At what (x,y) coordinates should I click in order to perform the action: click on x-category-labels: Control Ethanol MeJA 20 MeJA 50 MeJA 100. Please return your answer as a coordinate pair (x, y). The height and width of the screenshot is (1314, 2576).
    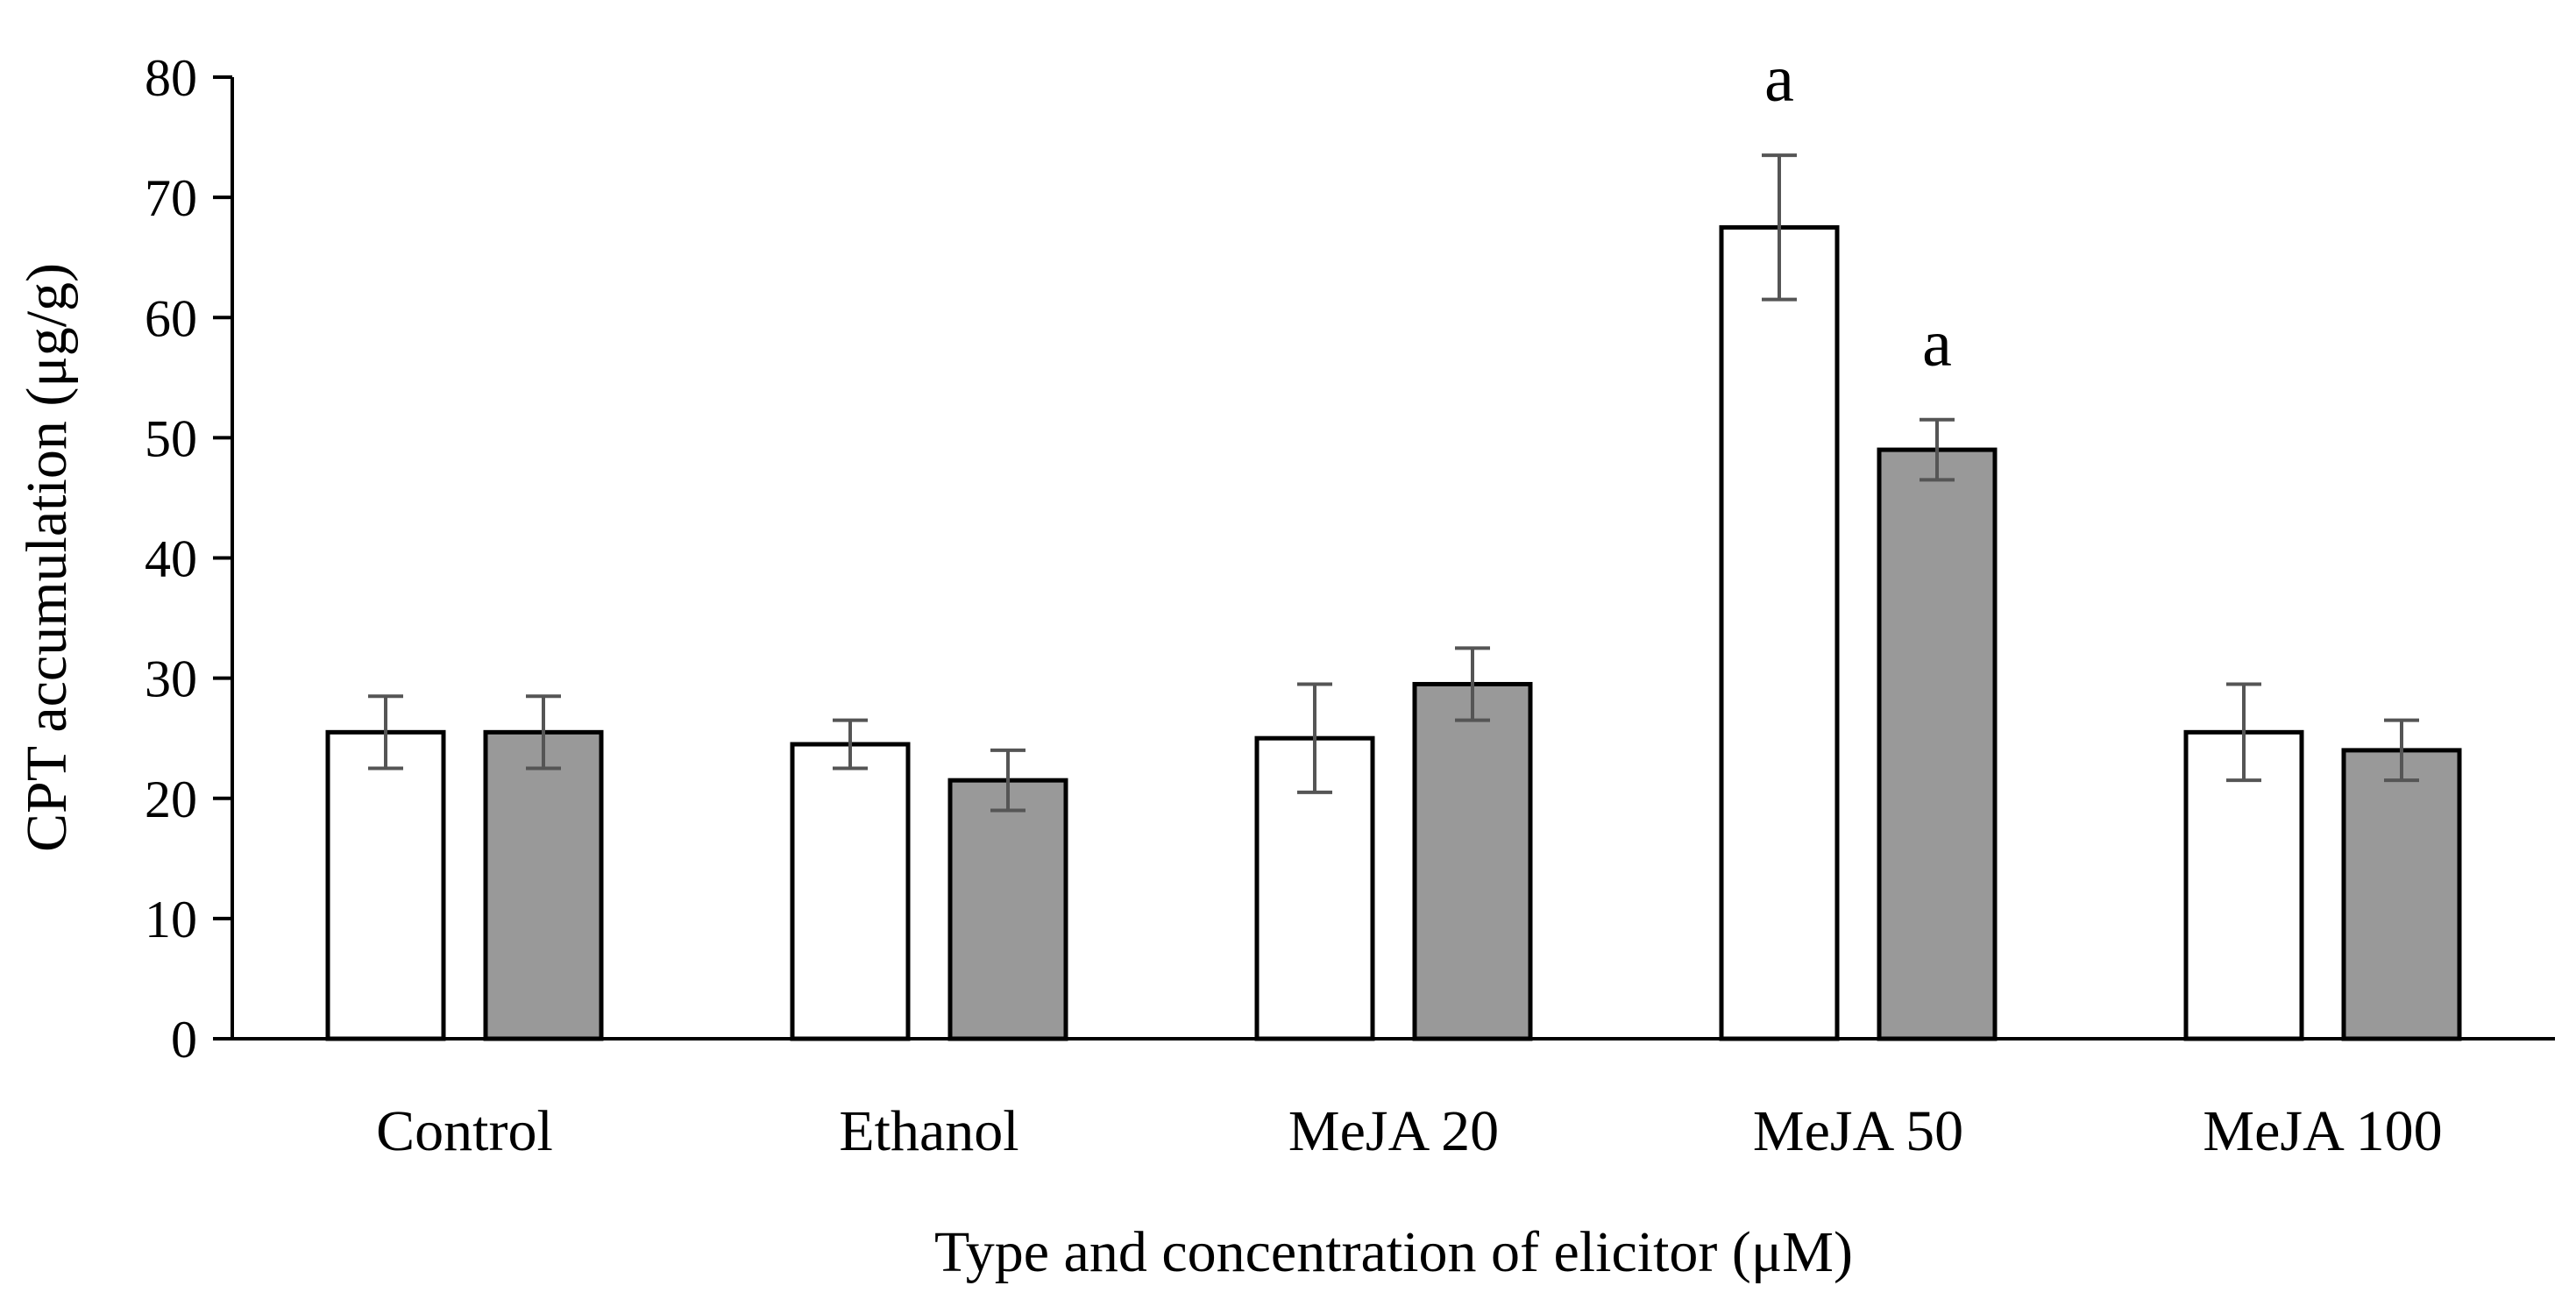
    Looking at the image, I should click on (1409, 1131).